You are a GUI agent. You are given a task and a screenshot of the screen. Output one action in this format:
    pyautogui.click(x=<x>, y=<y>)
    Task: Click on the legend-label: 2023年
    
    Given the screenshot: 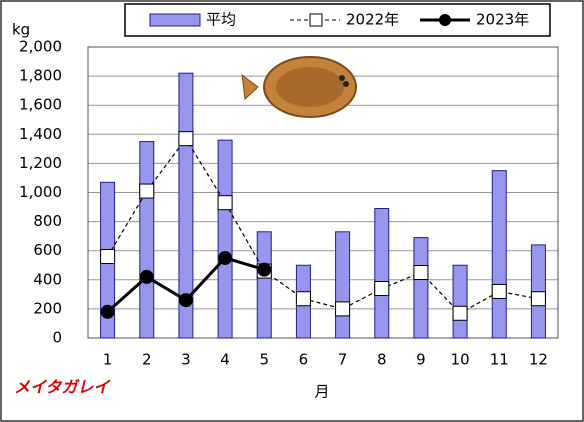 What is the action you would take?
    pyautogui.click(x=502, y=20)
    